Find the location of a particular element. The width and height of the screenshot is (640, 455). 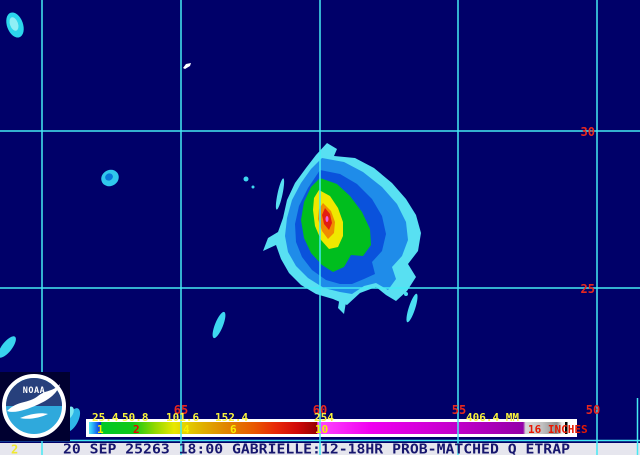

latitude-labels: 30 25 is located at coordinates (588, 210).